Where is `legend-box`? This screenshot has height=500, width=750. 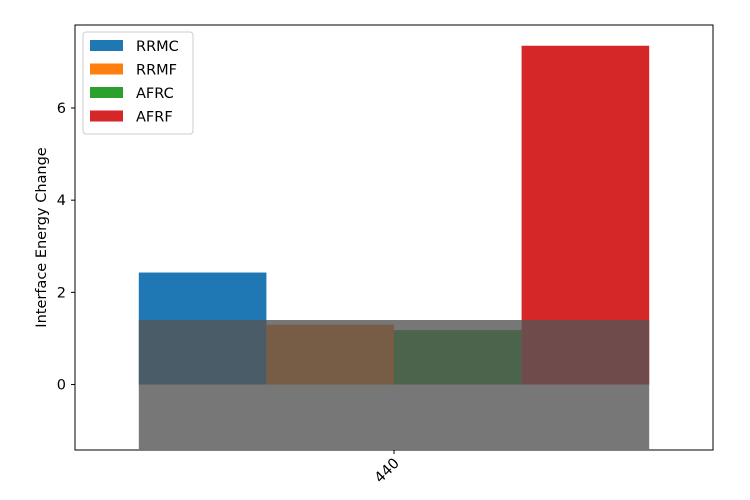
legend-box is located at coordinates (138, 83).